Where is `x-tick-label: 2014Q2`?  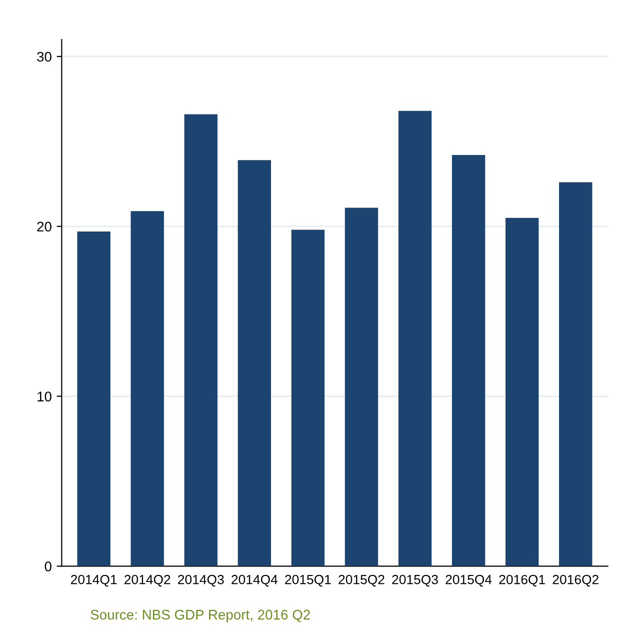
x-tick-label: 2014Q2 is located at coordinates (147, 580).